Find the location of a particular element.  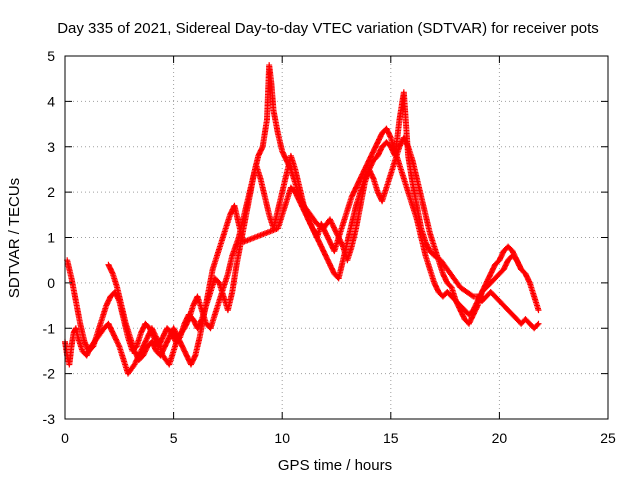

y-tick-label: -3 is located at coordinates (49, 419).